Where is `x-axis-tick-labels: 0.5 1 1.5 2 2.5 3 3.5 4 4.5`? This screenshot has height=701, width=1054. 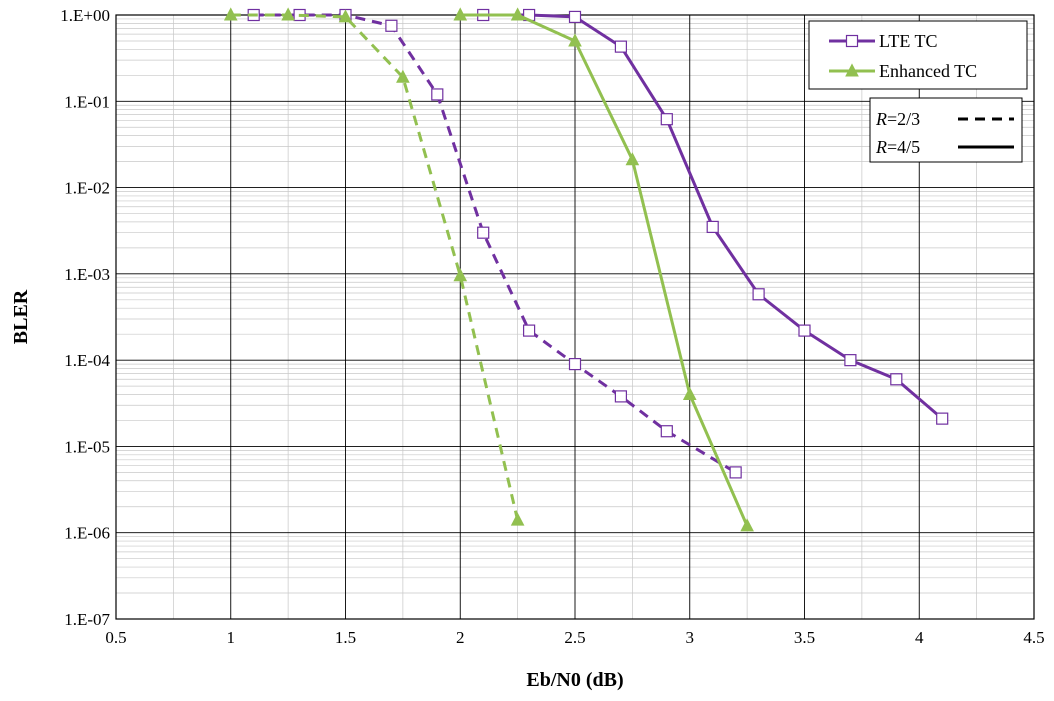 x-axis-tick-labels: 0.5 1 1.5 2 2.5 3 3.5 4 4.5 is located at coordinates (574, 637).